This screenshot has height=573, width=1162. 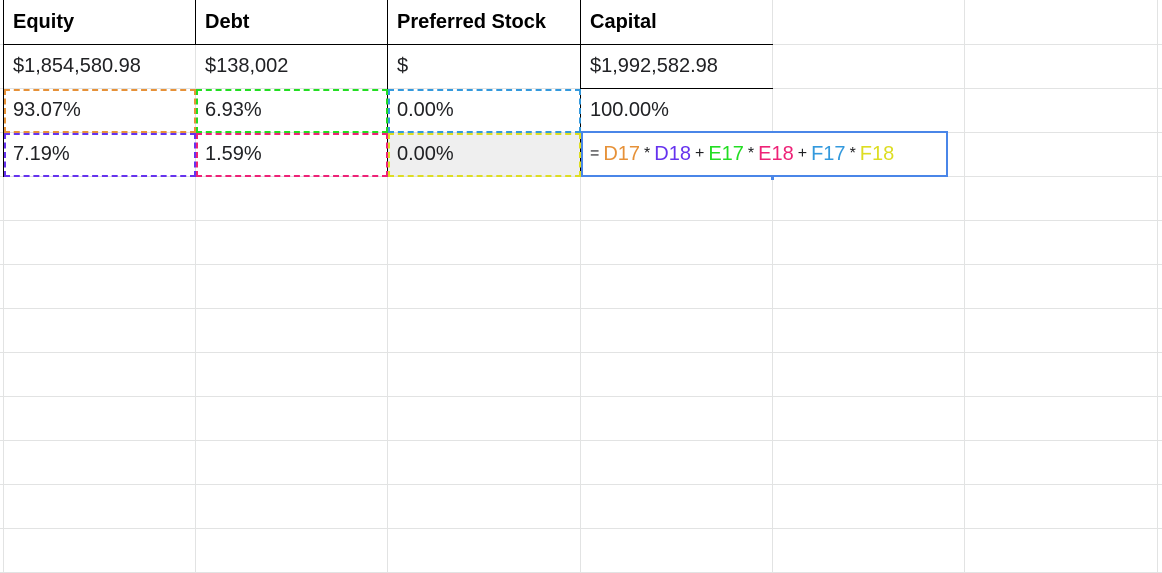 I want to click on formula-ref-e18: E18, so click(x=776, y=153).